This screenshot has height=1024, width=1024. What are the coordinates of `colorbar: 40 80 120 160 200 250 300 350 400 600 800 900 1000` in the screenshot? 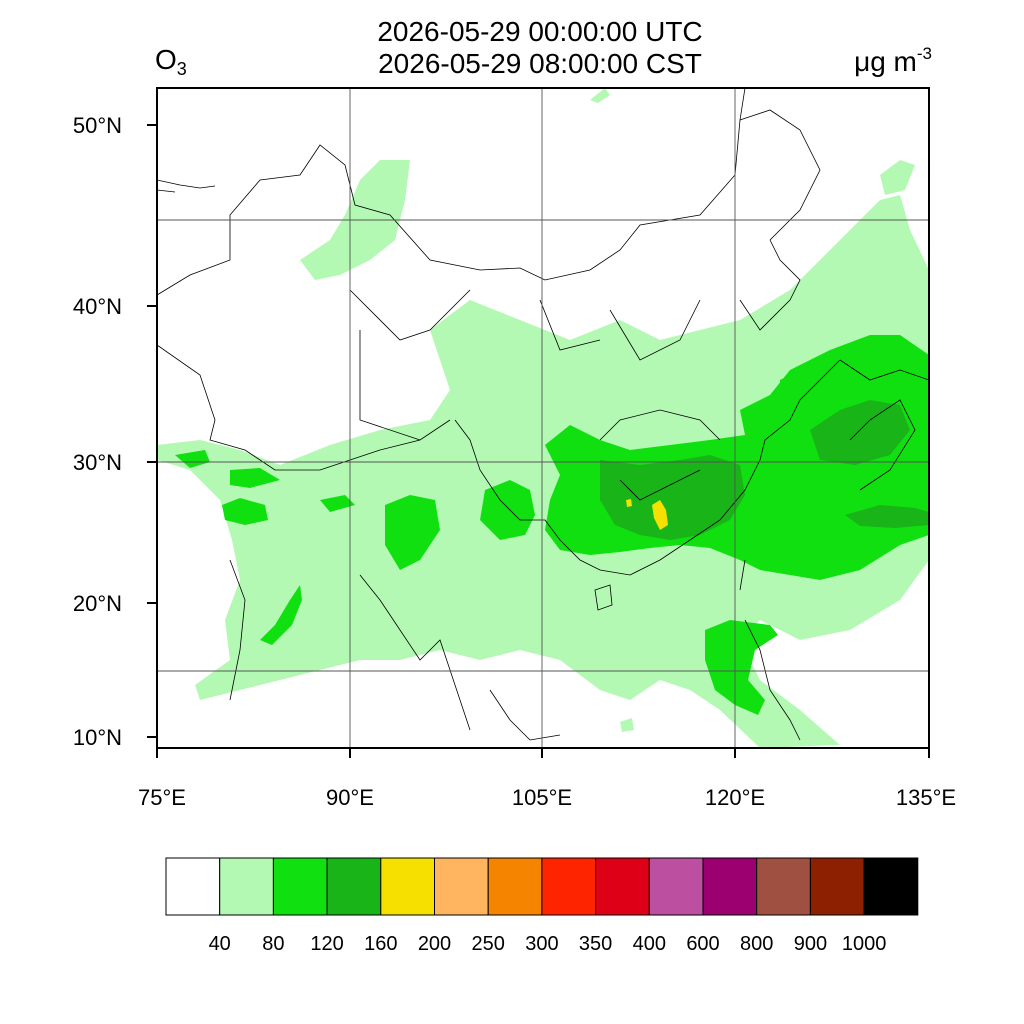 It's located at (542, 906).